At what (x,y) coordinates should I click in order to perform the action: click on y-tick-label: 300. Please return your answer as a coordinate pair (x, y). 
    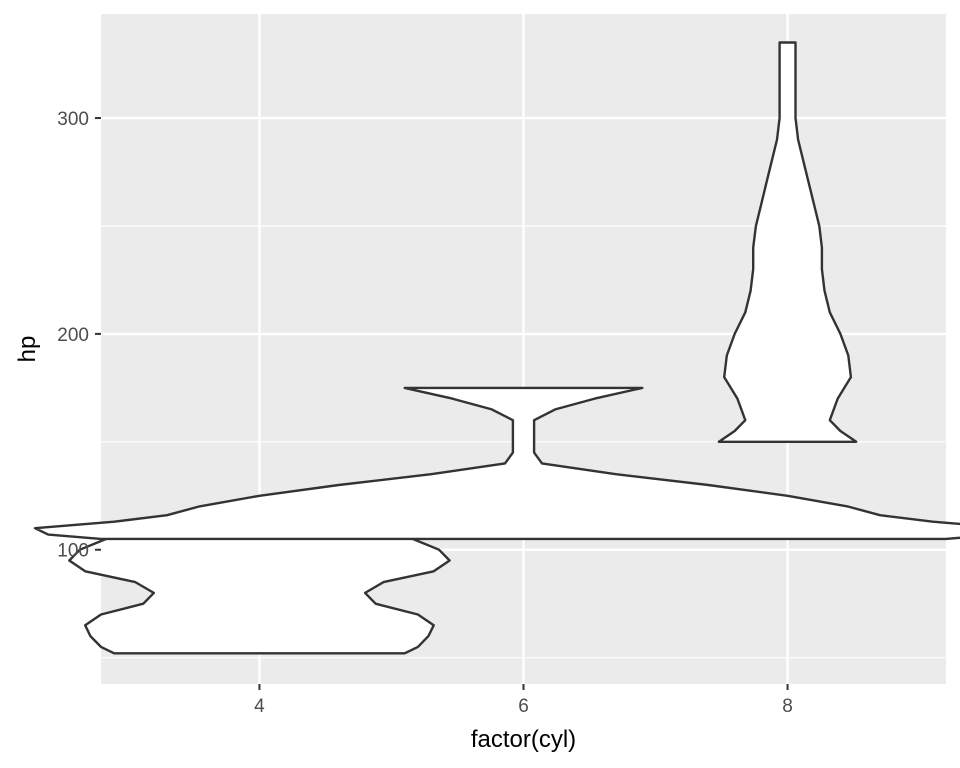
    Looking at the image, I should click on (73, 119).